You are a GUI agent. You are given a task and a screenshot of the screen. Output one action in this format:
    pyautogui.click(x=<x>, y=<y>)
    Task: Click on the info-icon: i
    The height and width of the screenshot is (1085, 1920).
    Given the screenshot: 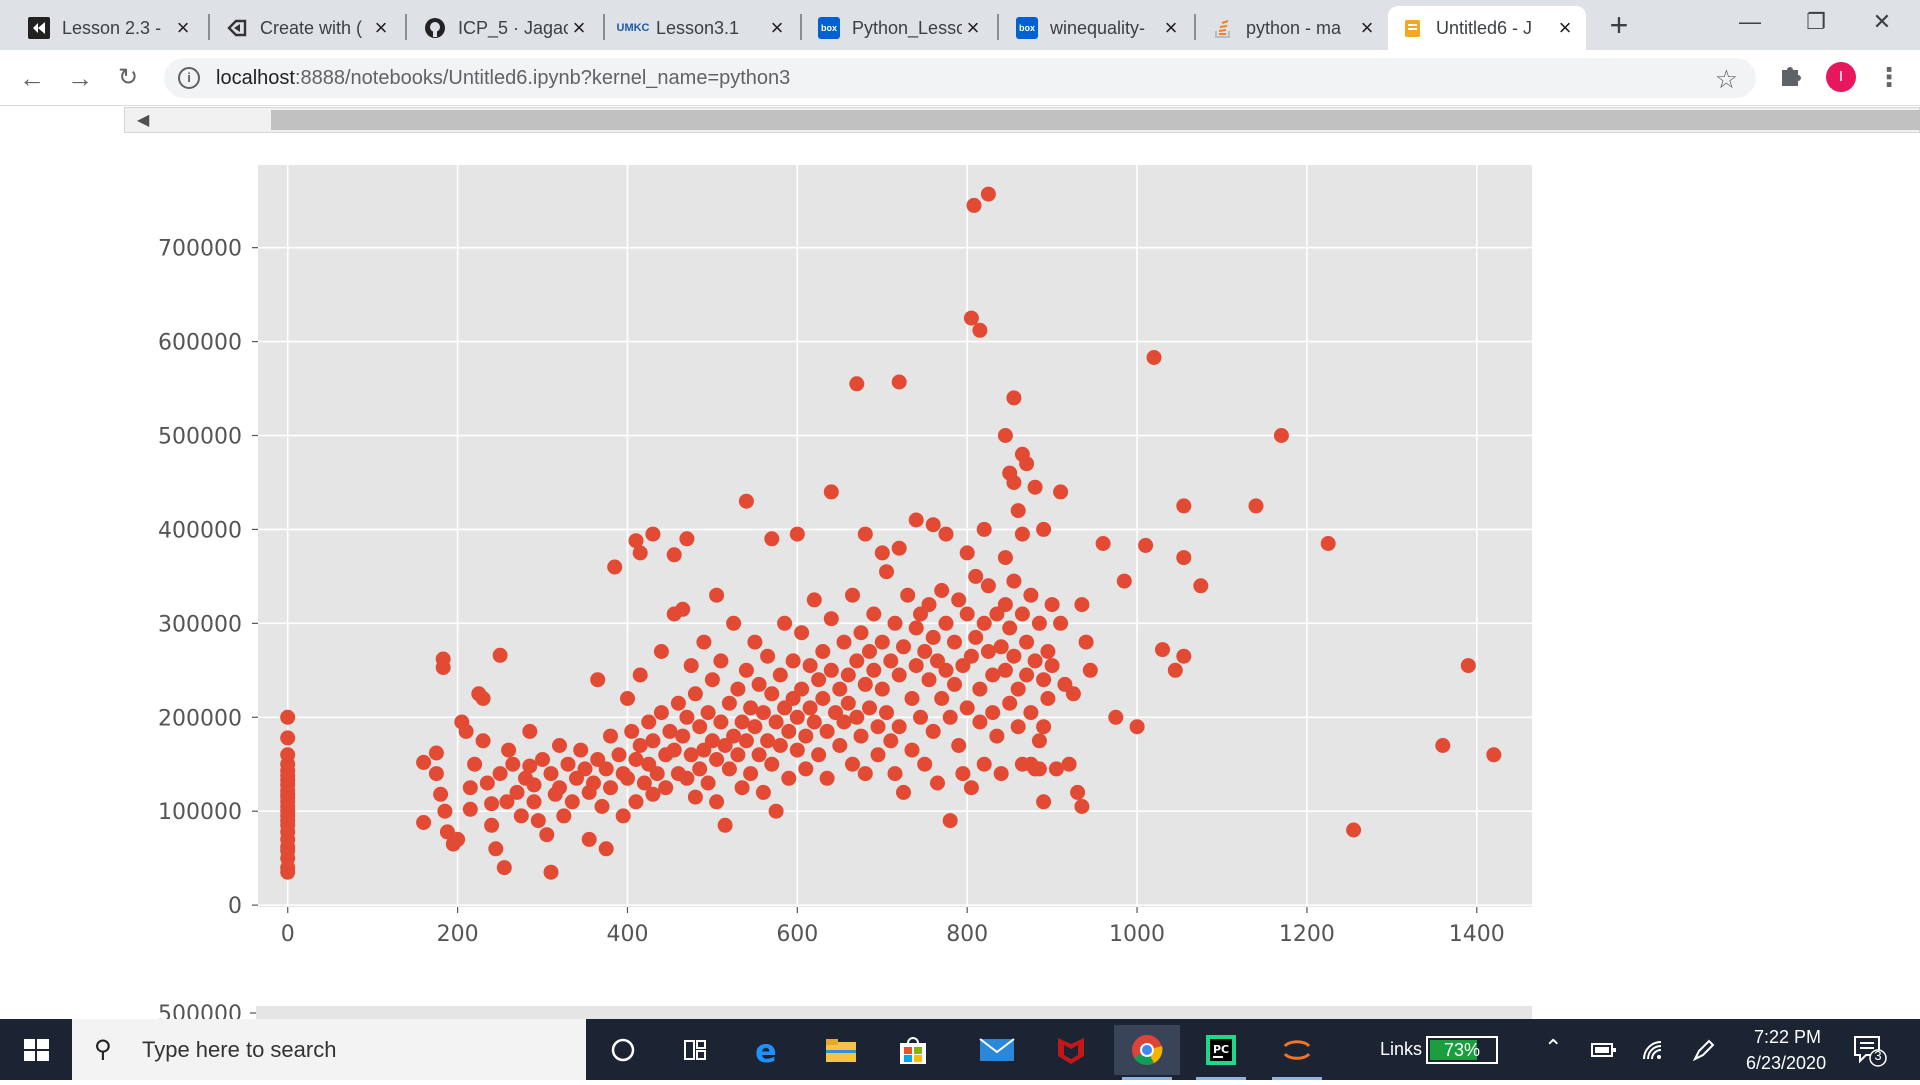 What is the action you would take?
    pyautogui.click(x=189, y=78)
    